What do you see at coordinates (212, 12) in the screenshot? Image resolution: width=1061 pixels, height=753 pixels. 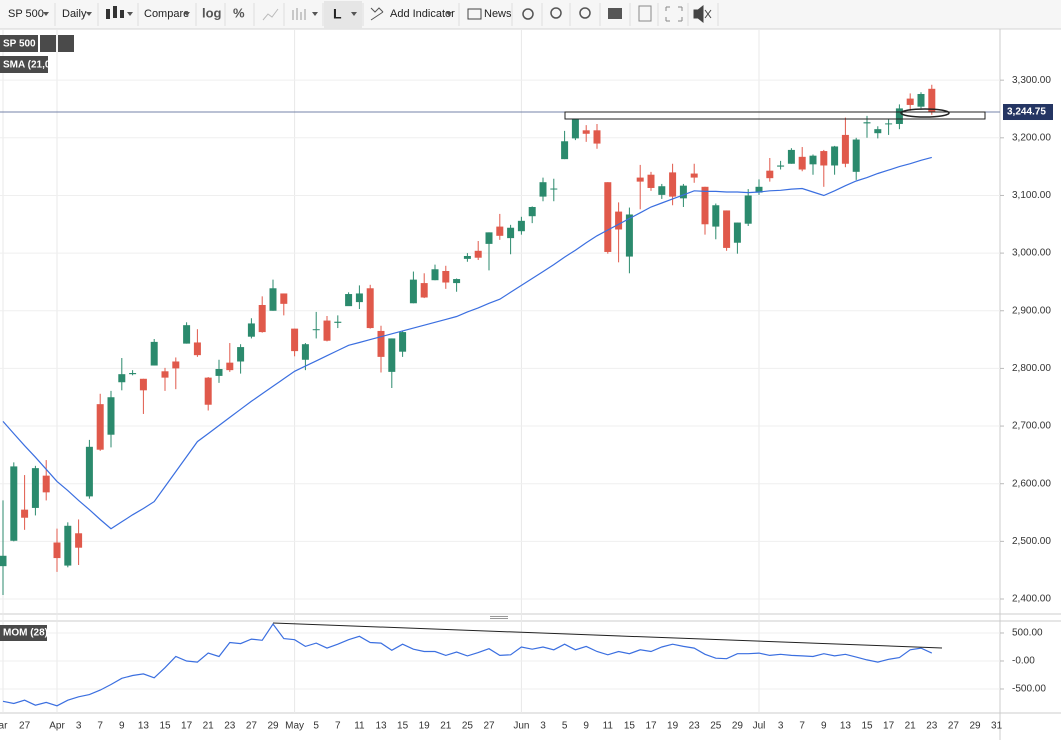 I see `log-button: log` at bounding box center [212, 12].